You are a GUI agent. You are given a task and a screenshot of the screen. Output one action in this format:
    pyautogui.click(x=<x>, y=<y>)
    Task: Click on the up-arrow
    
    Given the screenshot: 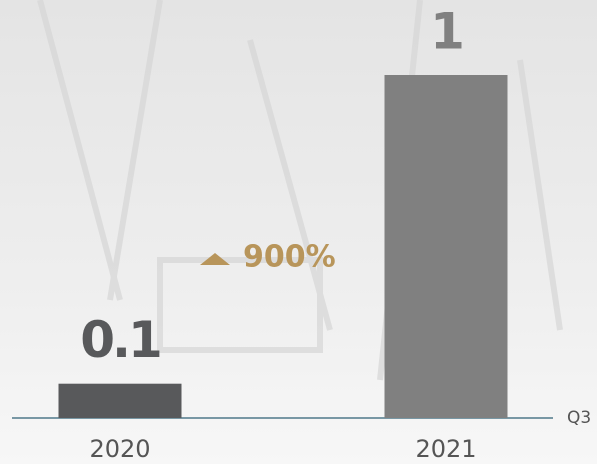 What is the action you would take?
    pyautogui.click(x=215, y=259)
    